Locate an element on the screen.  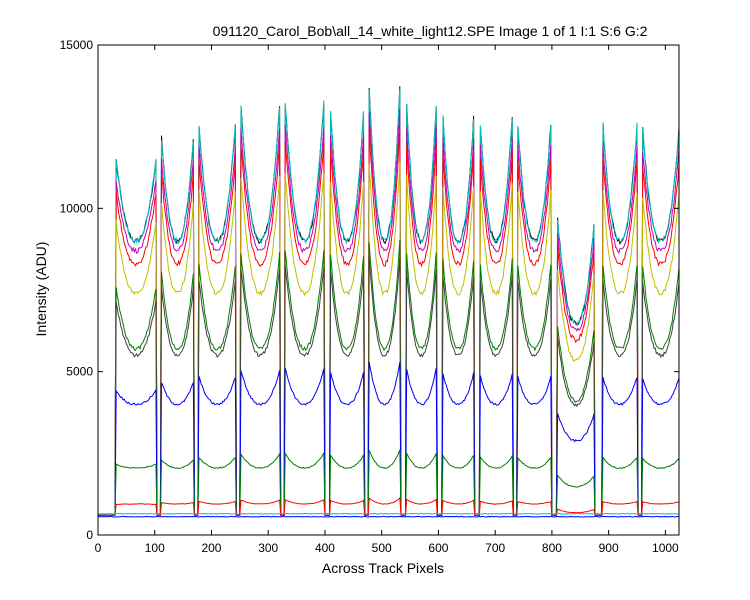
x-axis-label: Across Track Pixels is located at coordinates (383, 568).